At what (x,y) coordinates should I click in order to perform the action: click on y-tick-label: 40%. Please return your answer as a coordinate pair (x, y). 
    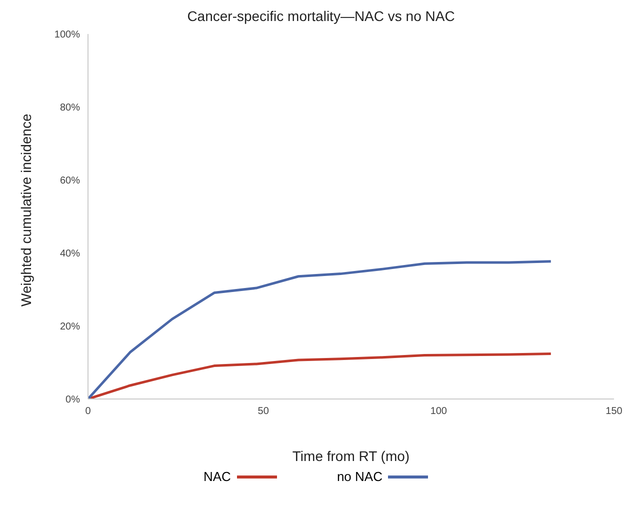
    Looking at the image, I should click on (70, 254).